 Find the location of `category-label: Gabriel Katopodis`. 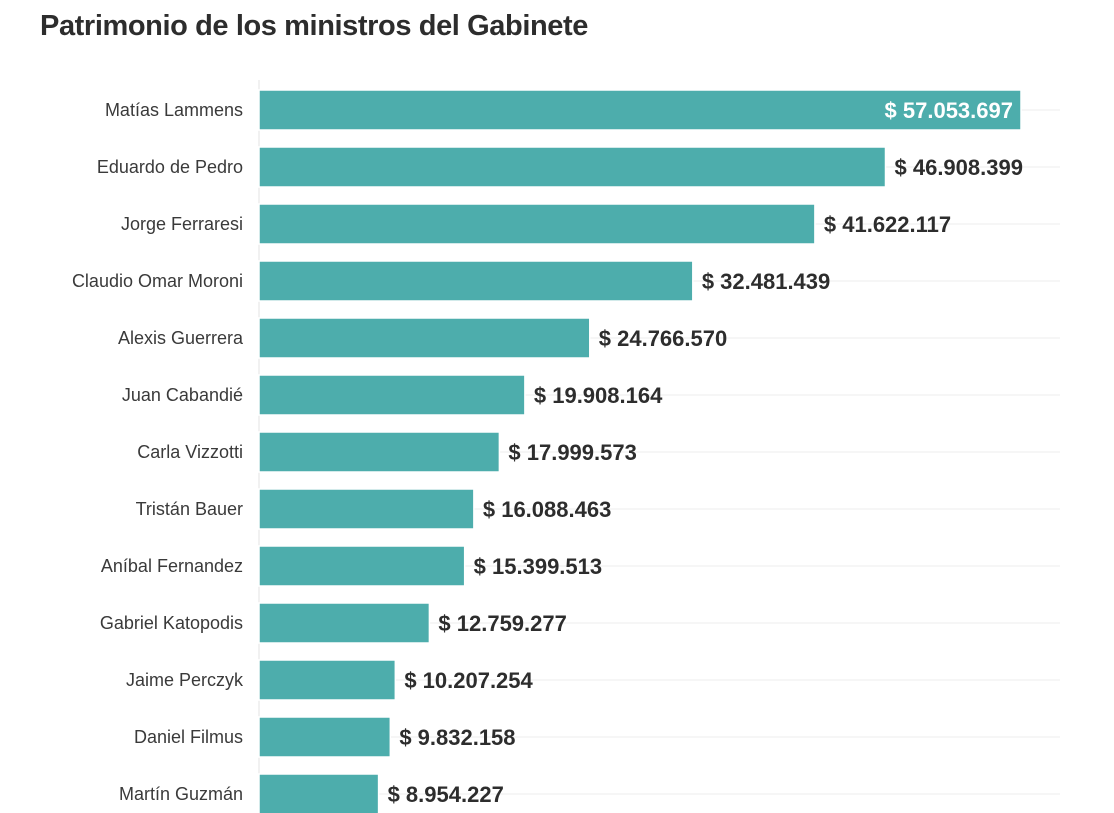

category-label: Gabriel Katopodis is located at coordinates (171, 623).